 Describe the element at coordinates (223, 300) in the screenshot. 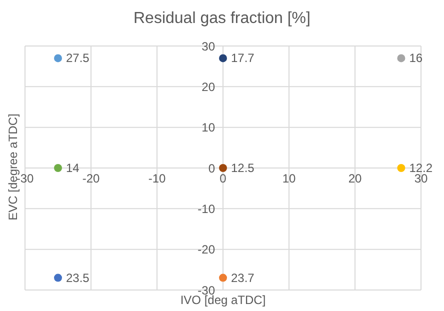

I see `x-axis-title: IVO [deg aTDC]` at that location.